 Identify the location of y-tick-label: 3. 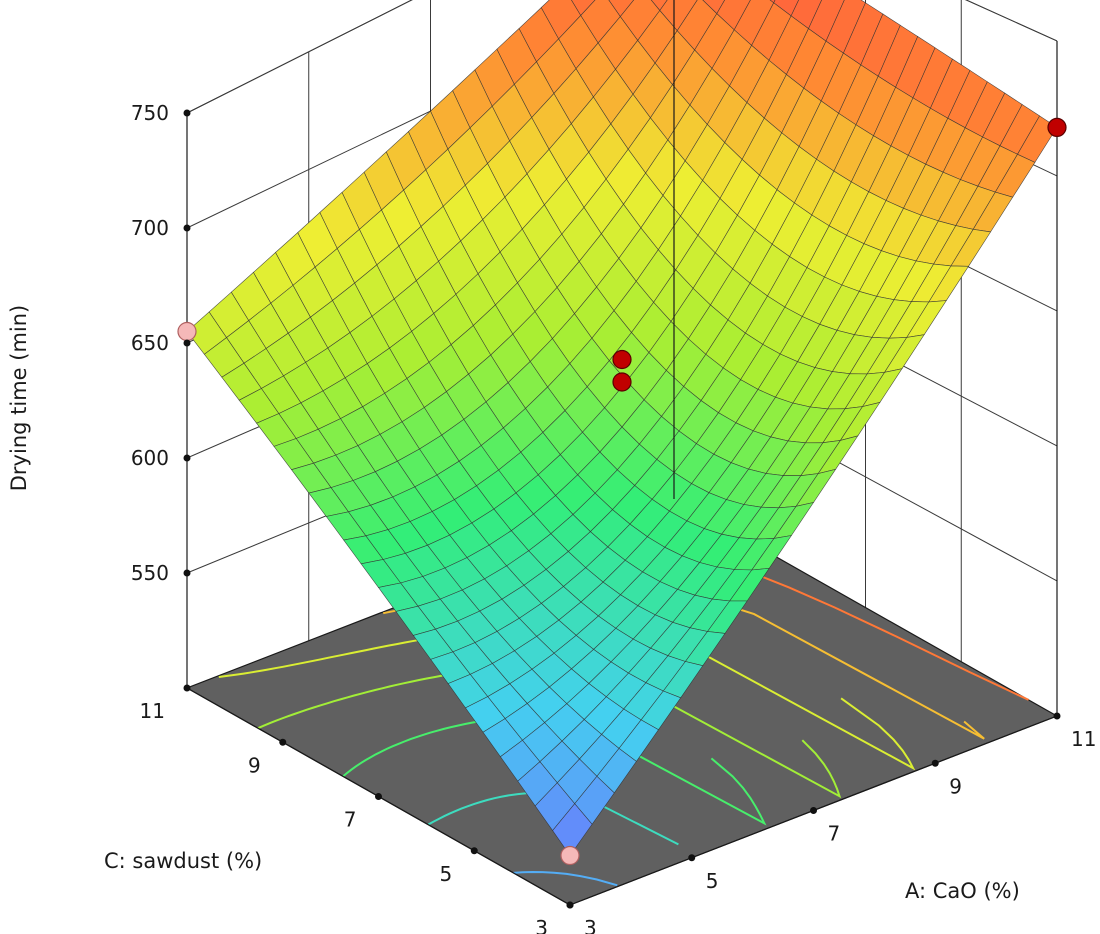
(541, 925).